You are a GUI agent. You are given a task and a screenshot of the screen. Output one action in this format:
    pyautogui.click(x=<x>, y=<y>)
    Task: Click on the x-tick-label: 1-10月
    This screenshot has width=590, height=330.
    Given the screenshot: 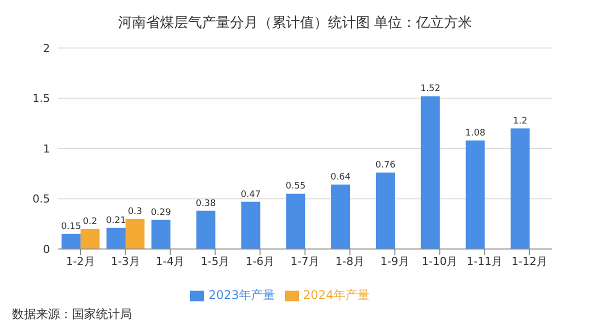 What is the action you would take?
    pyautogui.click(x=440, y=261)
    